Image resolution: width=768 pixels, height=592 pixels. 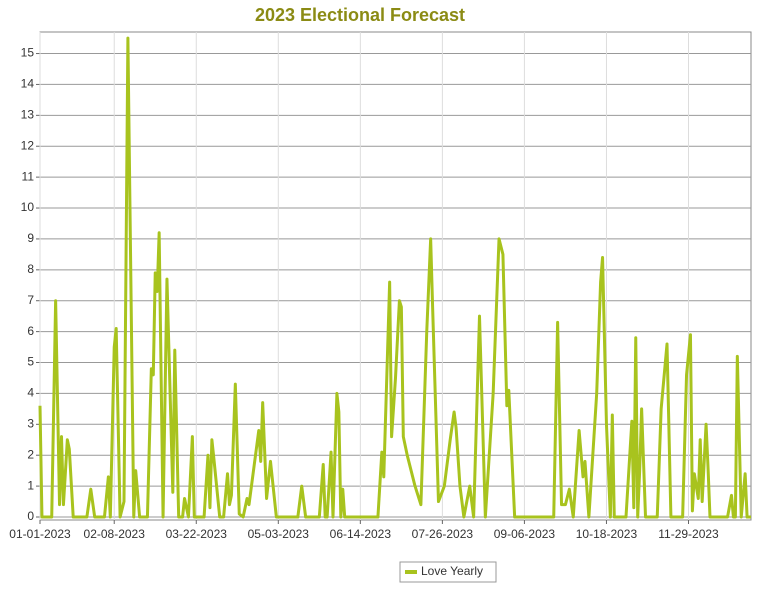 I want to click on y-tick-label: 7, so click(x=30, y=300).